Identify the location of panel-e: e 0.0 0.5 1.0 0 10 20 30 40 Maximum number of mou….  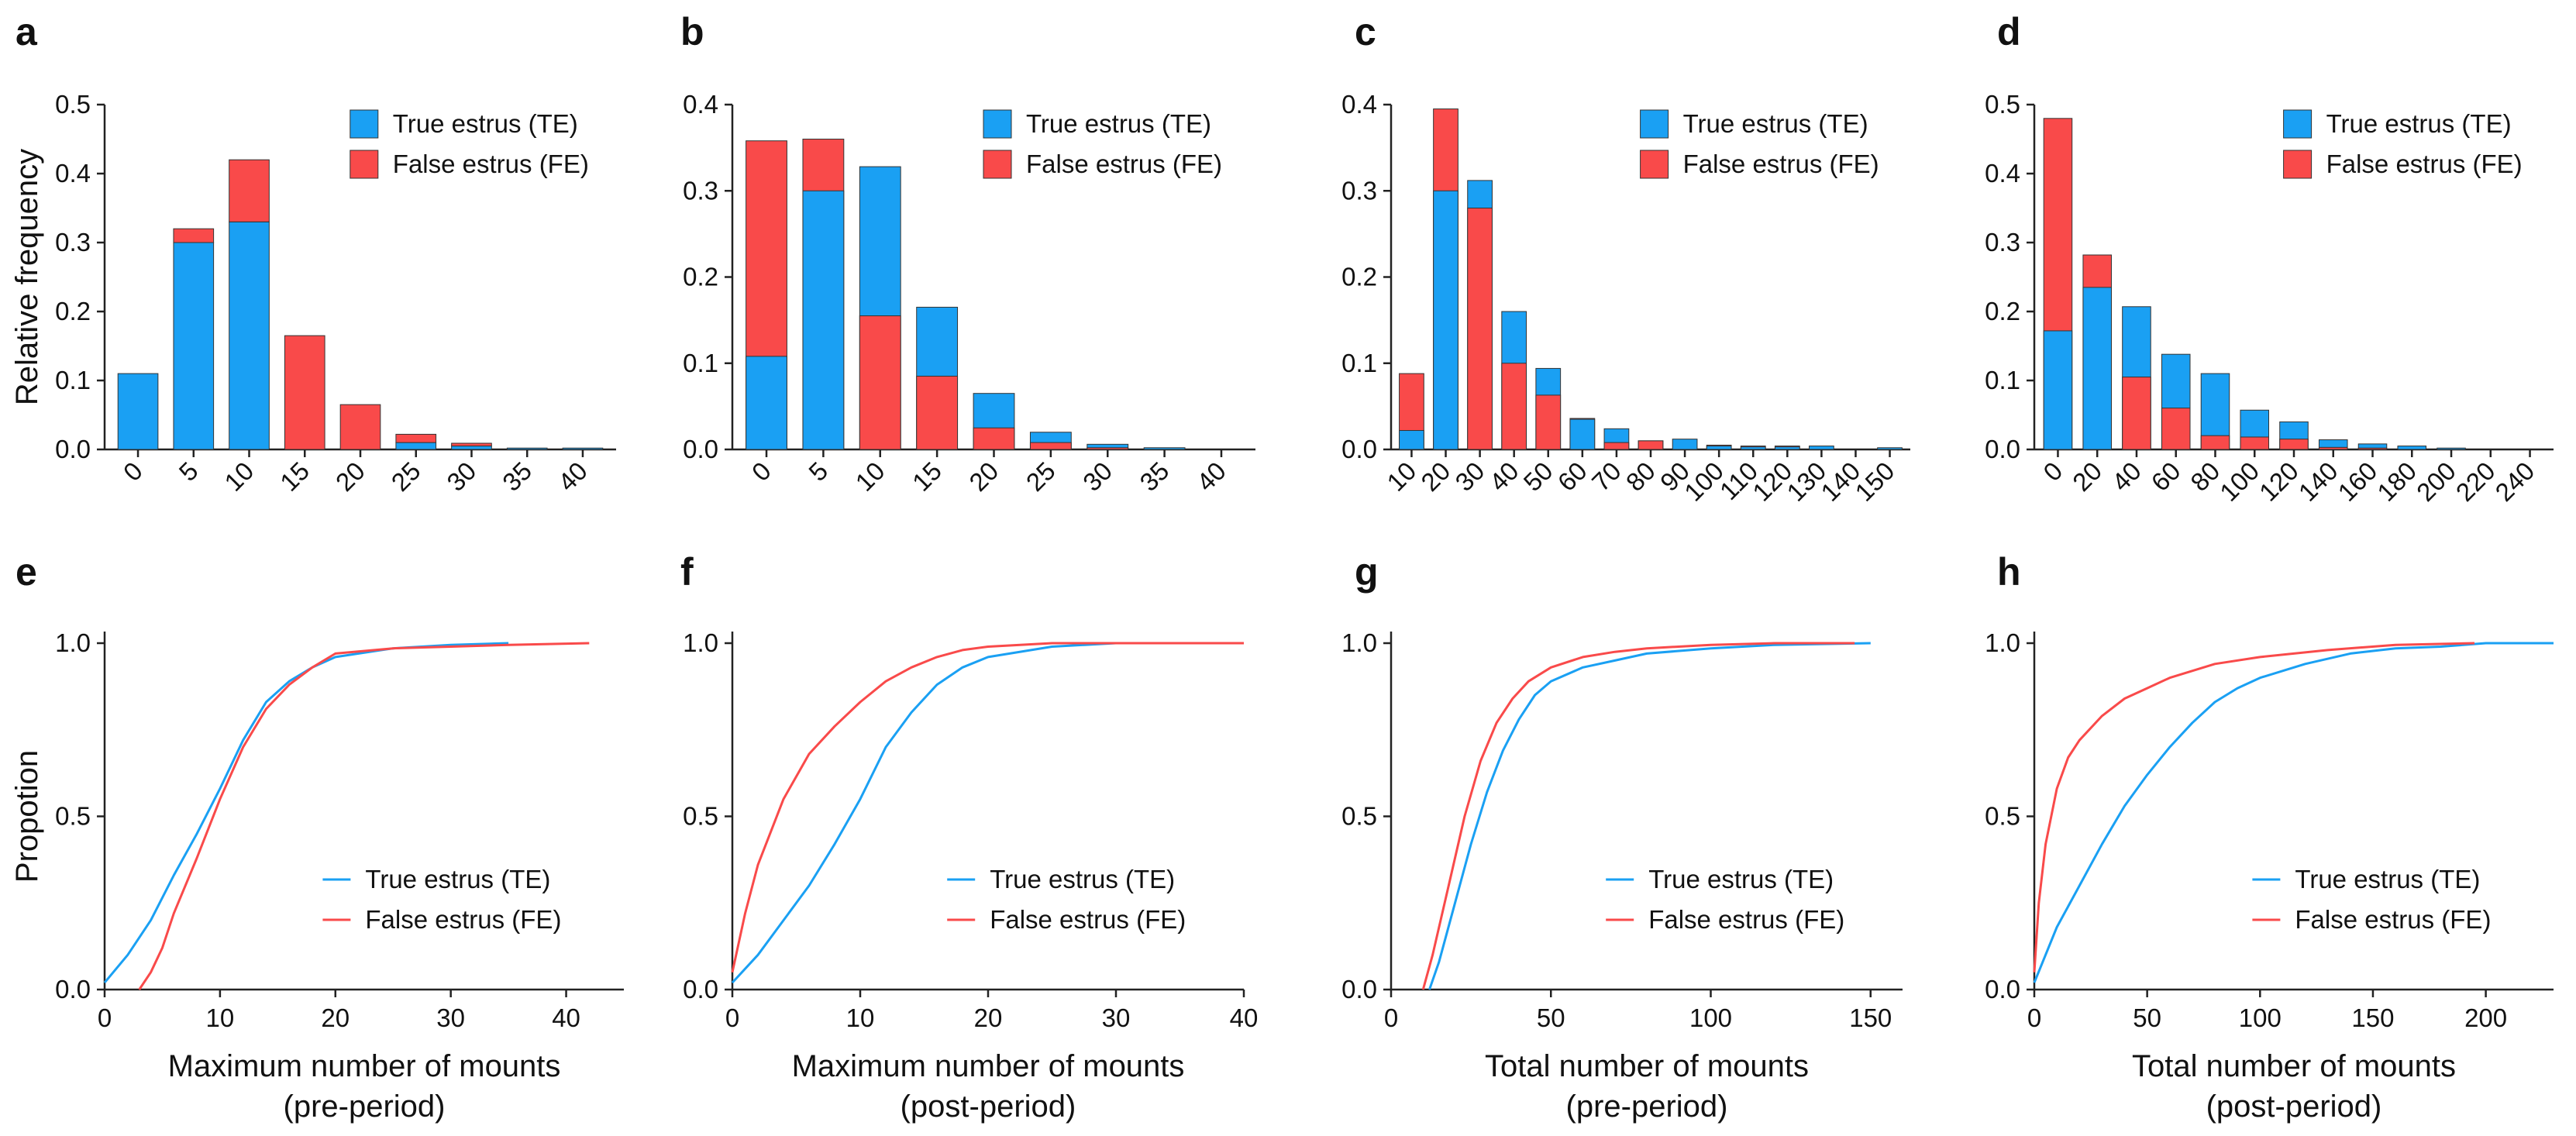
(317, 837).